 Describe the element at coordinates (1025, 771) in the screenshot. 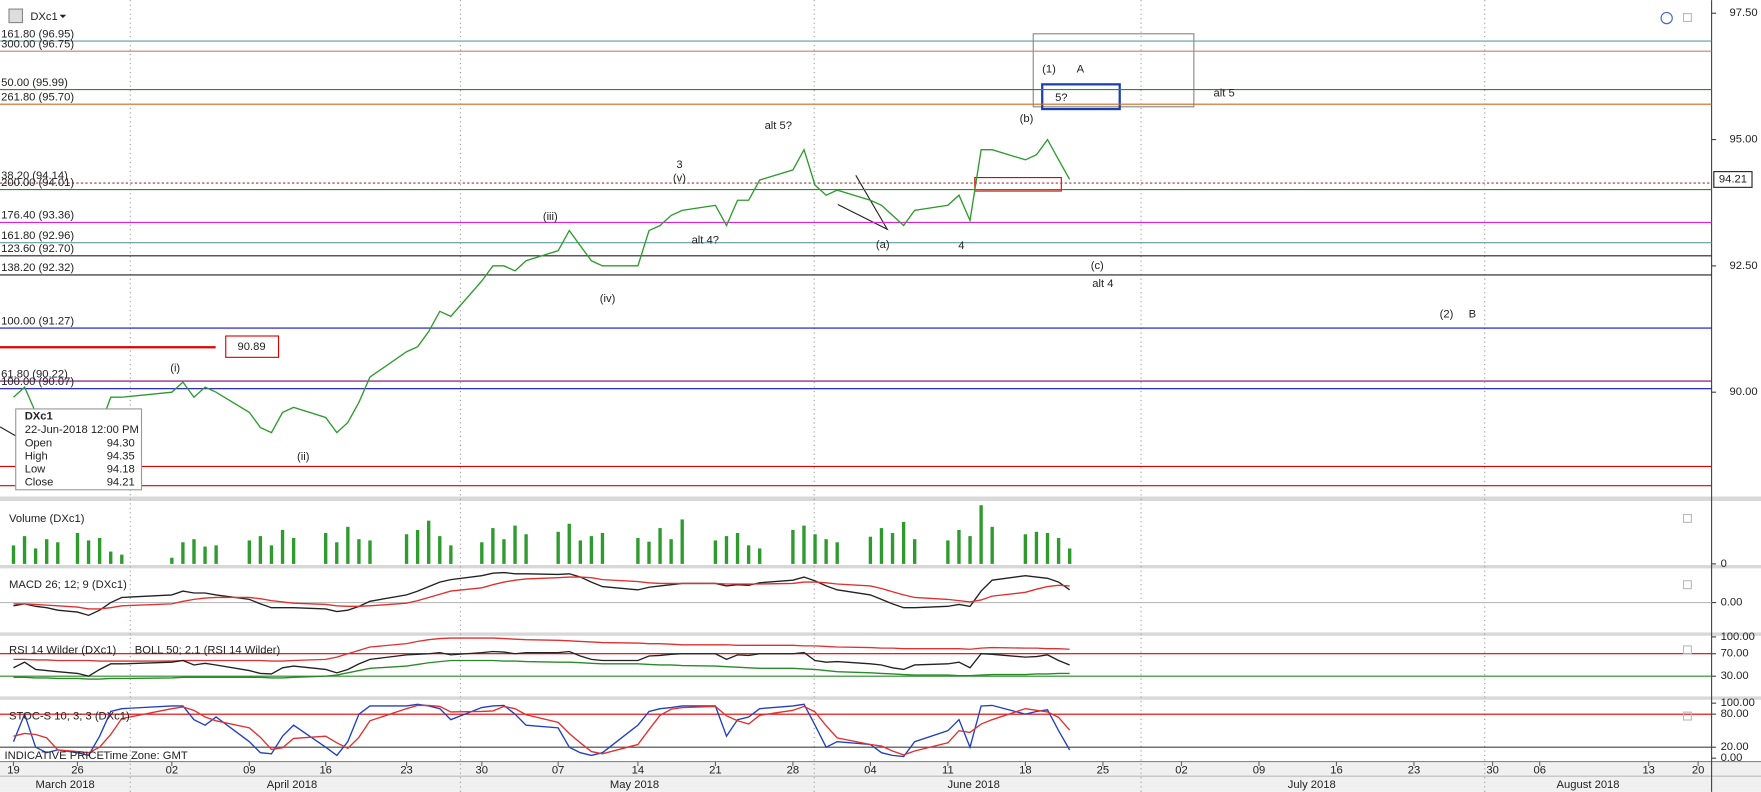

I see `x-tick-label: 18` at that location.